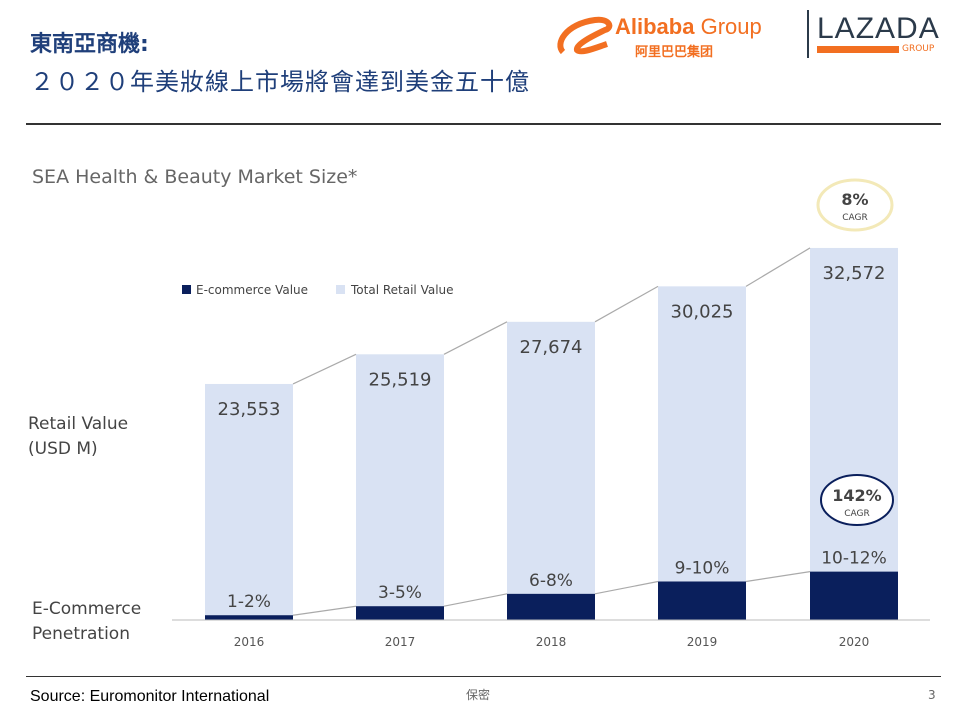 The width and height of the screenshot is (960, 720). What do you see at coordinates (854, 642) in the screenshot?
I see `x-tick-2020: 2020` at bounding box center [854, 642].